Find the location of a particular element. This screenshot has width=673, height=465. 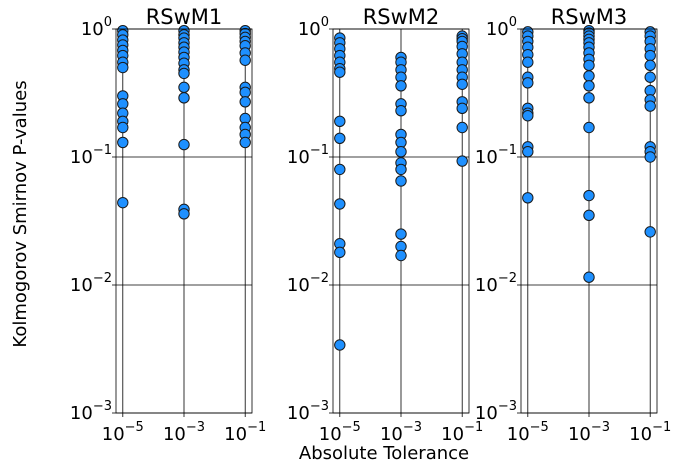

x-axis-label: Absolute Tolerance is located at coordinates (384, 453).